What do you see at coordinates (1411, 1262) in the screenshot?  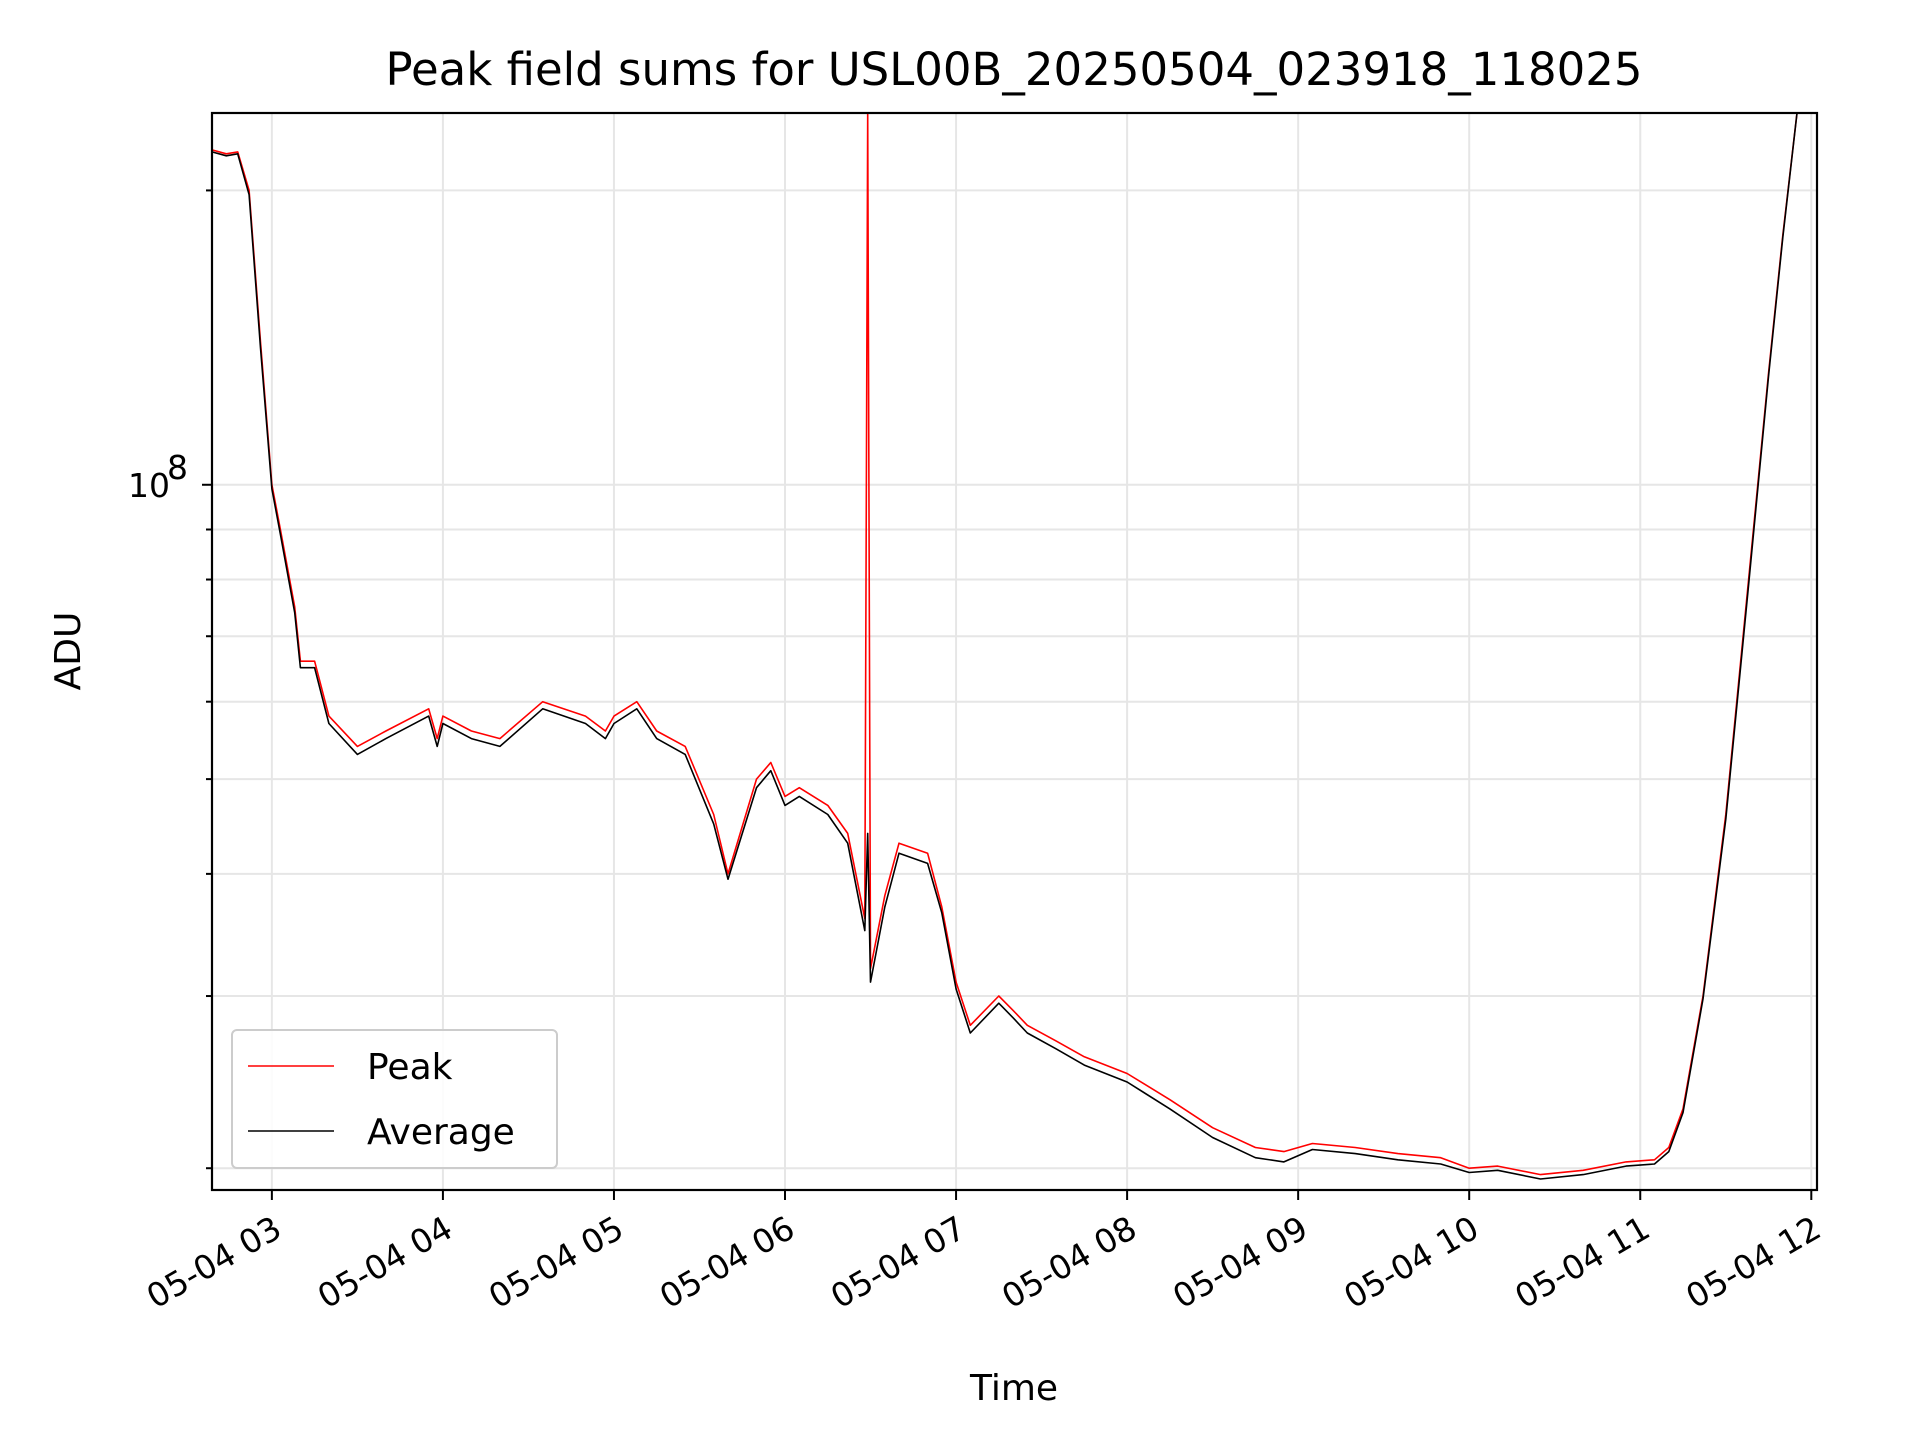 I see `x-tick-label: 05-04 10` at bounding box center [1411, 1262].